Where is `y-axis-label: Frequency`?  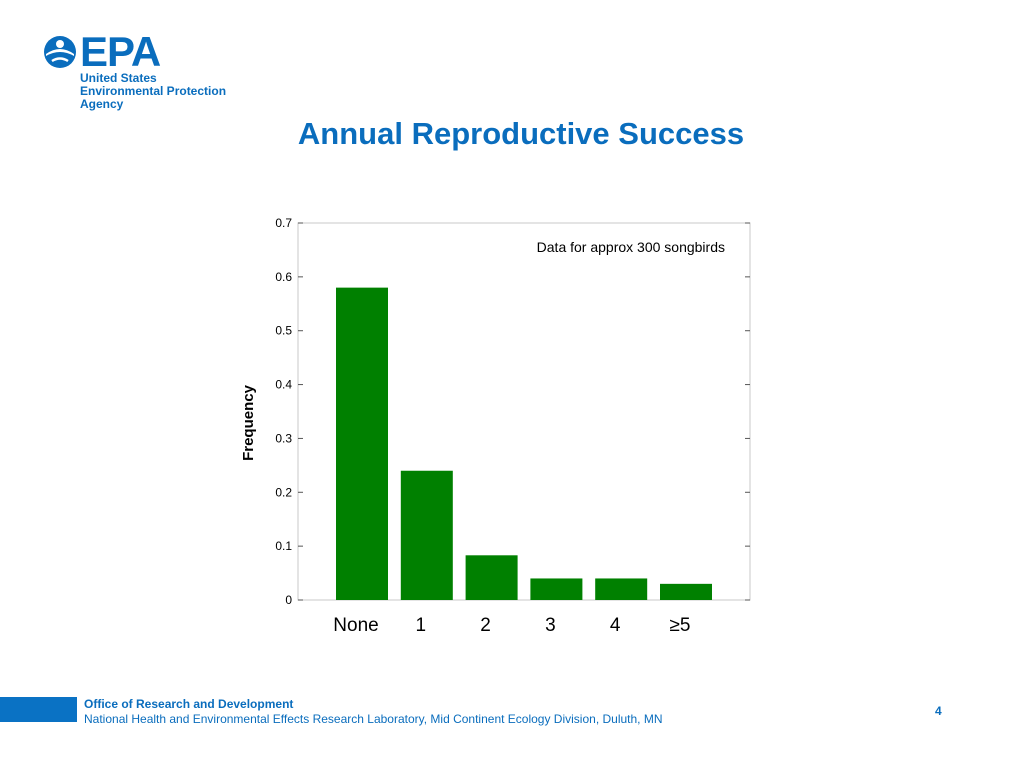 y-axis-label: Frequency is located at coordinates (248, 422).